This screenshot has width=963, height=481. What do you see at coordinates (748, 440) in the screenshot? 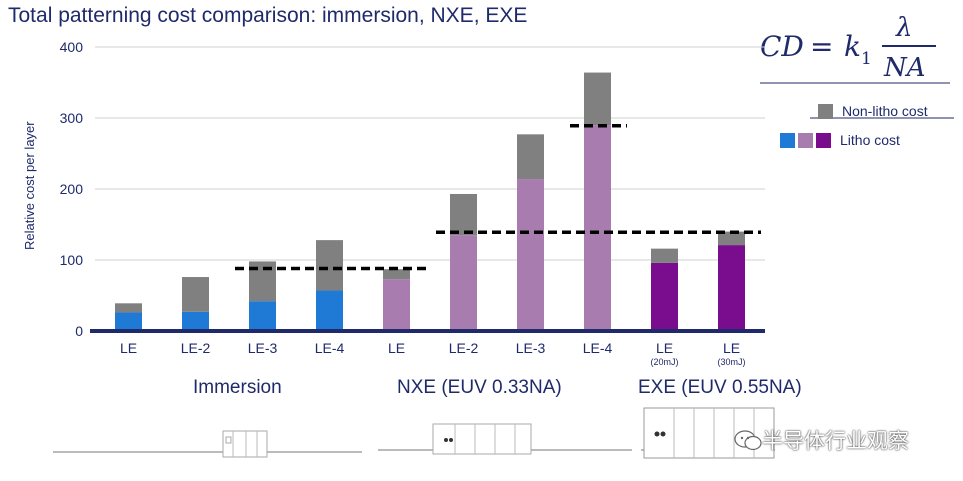
I see `wechat-icon` at bounding box center [748, 440].